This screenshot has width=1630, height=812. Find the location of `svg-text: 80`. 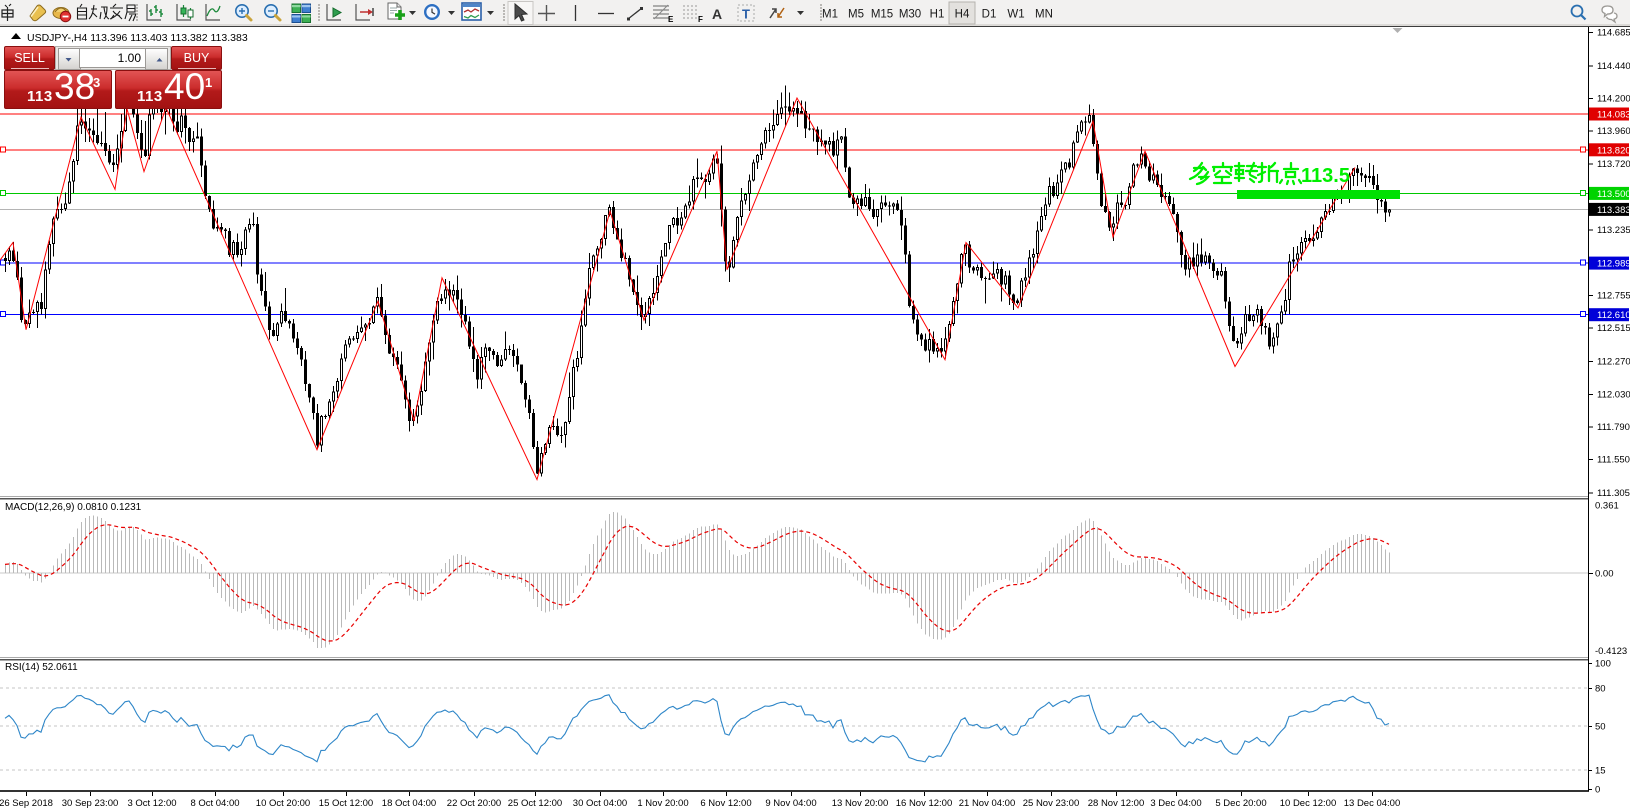

svg-text: 80 is located at coordinates (1600, 689).